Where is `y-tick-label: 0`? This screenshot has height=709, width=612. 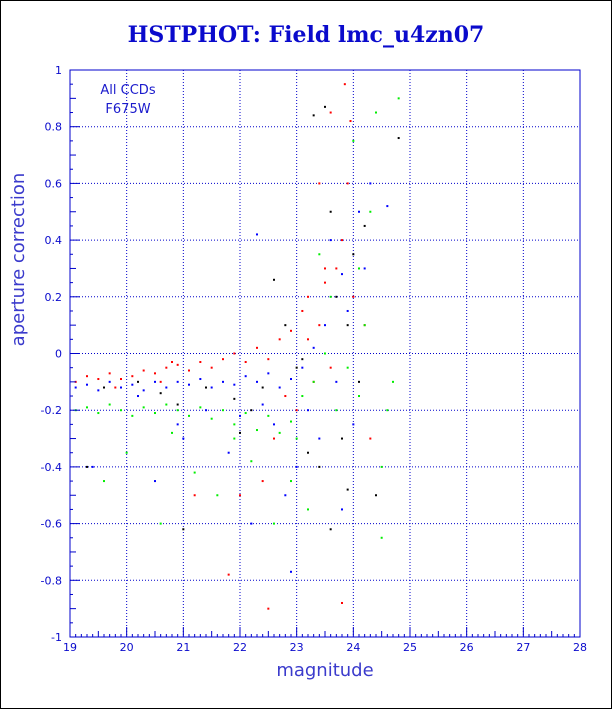
y-tick-label: 0 is located at coordinates (58, 354).